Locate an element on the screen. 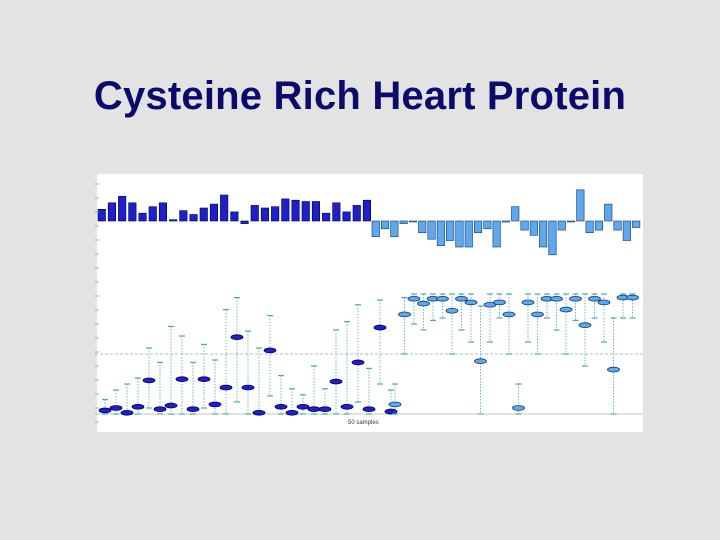 Image resolution: width=720 pixels, height=540 pixels. axis-caption: 50 samples is located at coordinates (363, 423).